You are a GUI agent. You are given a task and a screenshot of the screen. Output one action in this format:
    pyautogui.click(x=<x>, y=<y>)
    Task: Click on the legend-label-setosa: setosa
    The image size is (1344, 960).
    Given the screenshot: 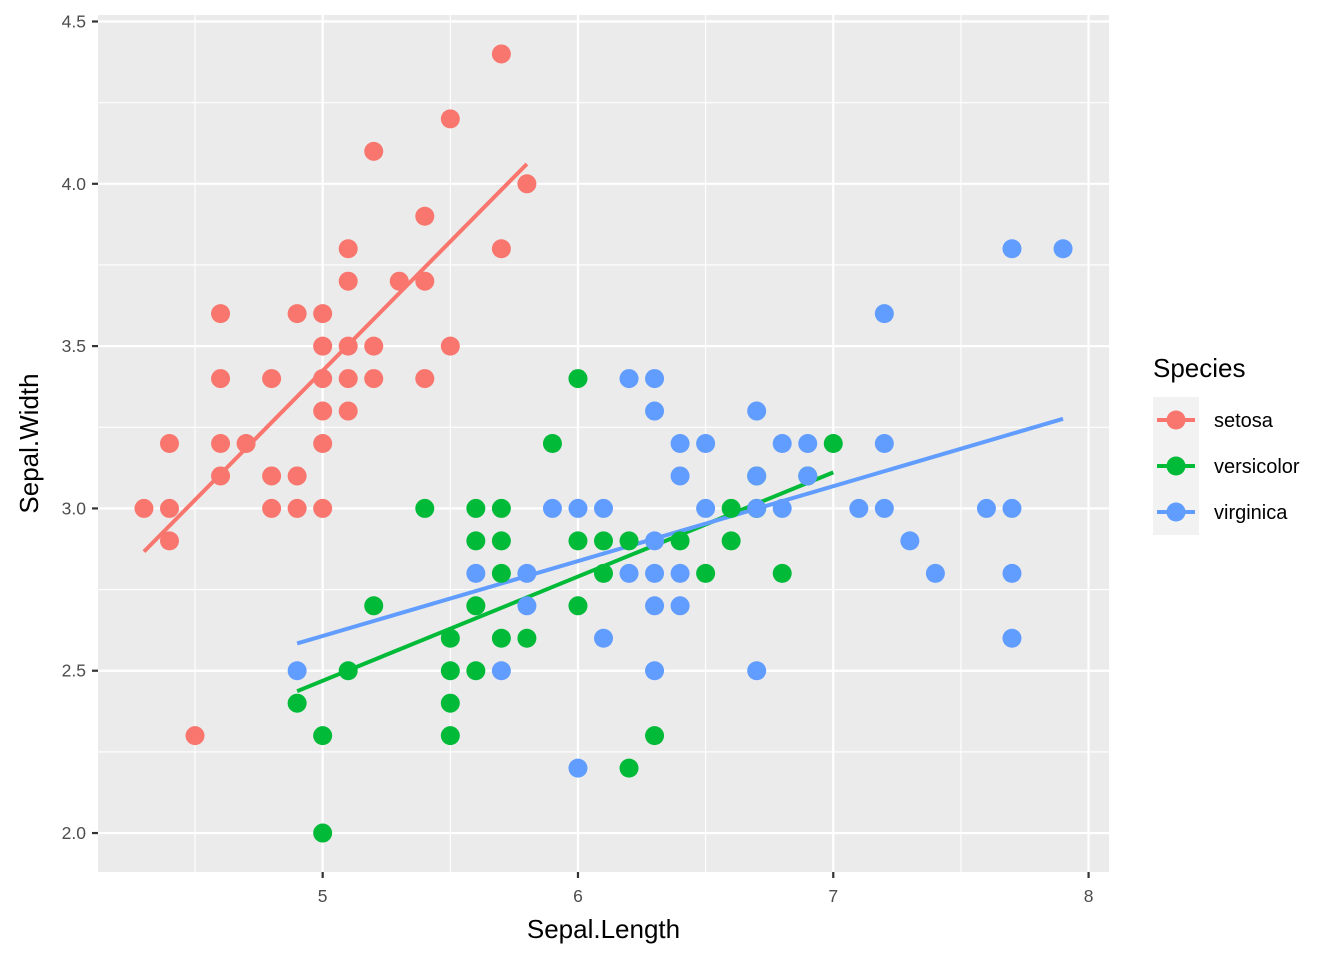 What is the action you would take?
    pyautogui.click(x=1244, y=421)
    